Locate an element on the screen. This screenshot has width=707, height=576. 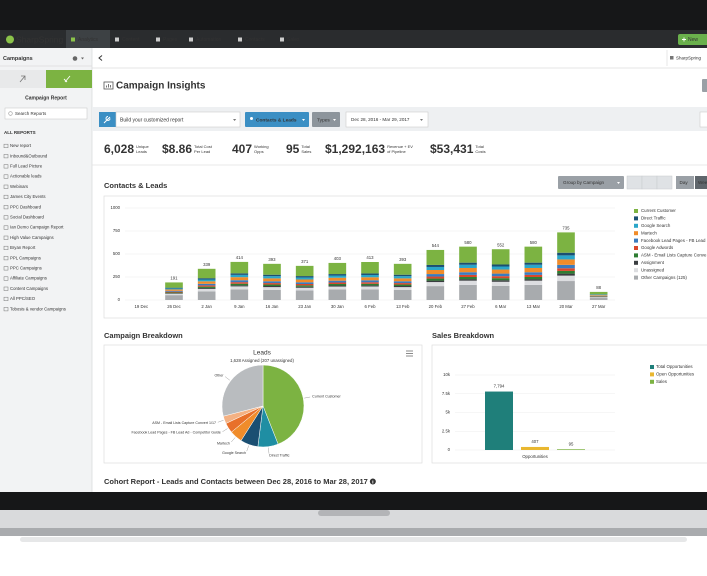
bar is located at coordinates (535, 448).